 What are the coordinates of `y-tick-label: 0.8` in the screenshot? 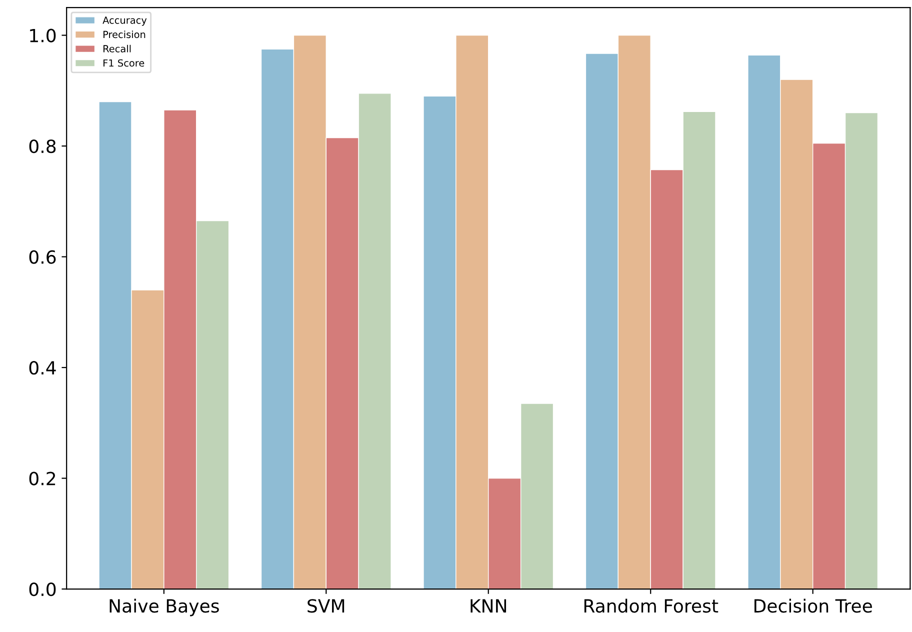 It's located at (42, 146).